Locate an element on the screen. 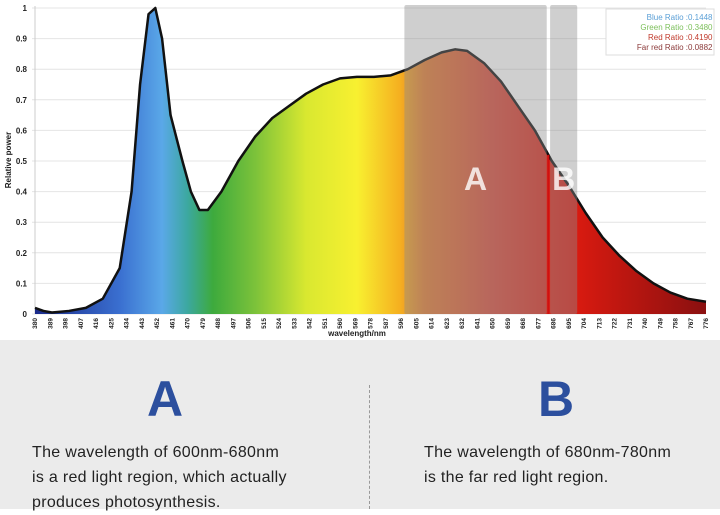  region-a-line: is a red light region, which actually is located at coordinates (159, 477).